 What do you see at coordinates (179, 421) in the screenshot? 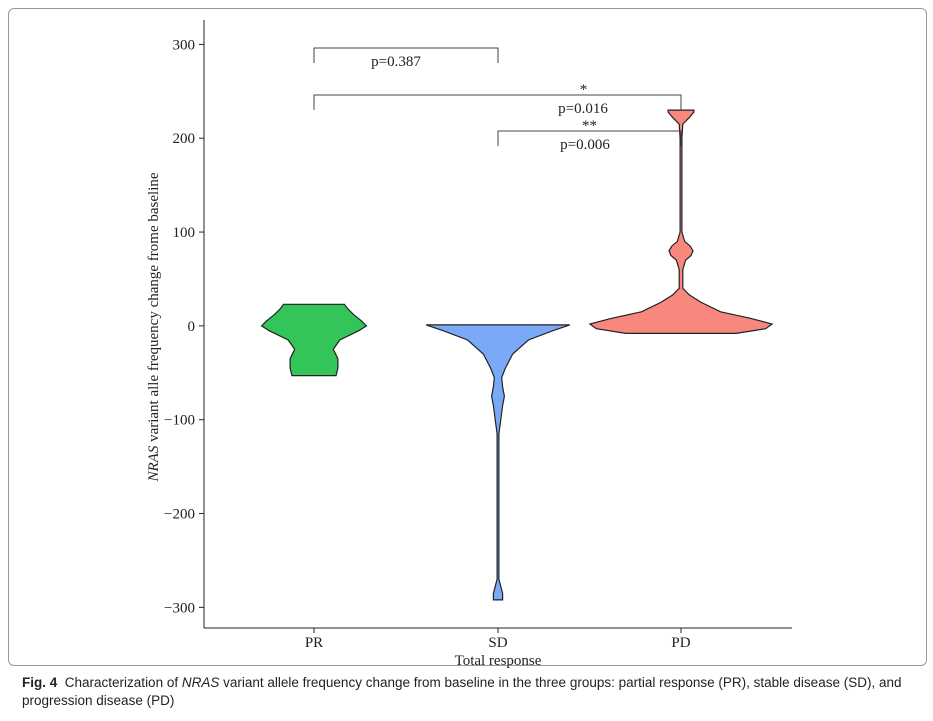
I see `y-tick-label: −100` at bounding box center [179, 421].